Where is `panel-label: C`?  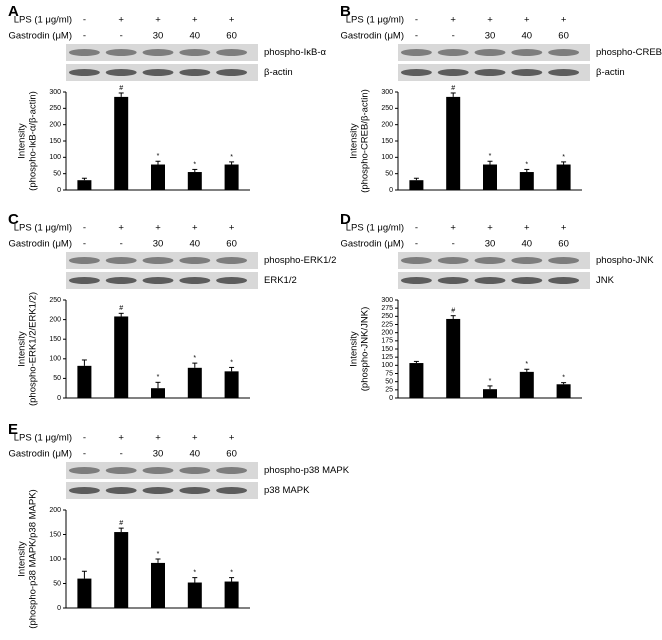
panel-label: C is located at coordinates (13, 219).